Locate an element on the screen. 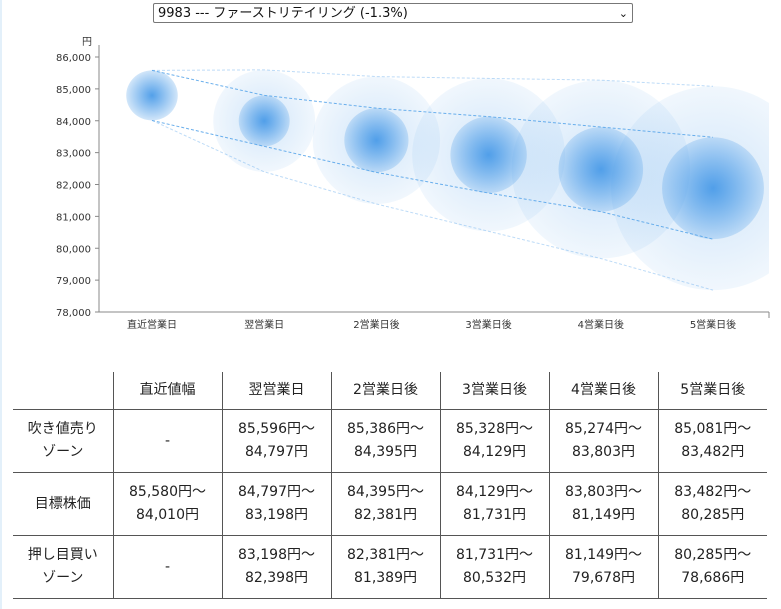 The image size is (781, 609). y-tick-label: 80,000 is located at coordinates (73, 249).